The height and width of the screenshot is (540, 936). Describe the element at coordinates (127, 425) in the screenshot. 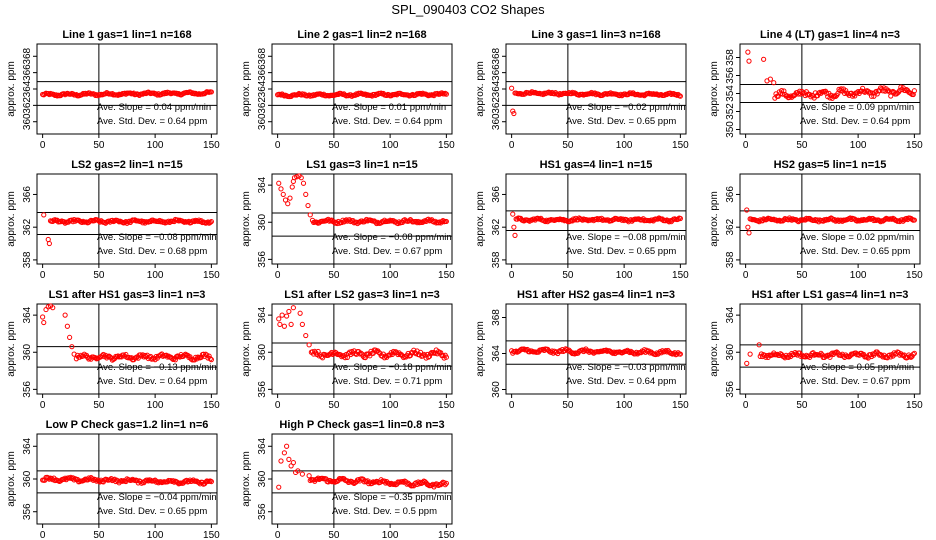

I see `panel-title: Low P Check gas=1.2 lin=1 n=6` at that location.